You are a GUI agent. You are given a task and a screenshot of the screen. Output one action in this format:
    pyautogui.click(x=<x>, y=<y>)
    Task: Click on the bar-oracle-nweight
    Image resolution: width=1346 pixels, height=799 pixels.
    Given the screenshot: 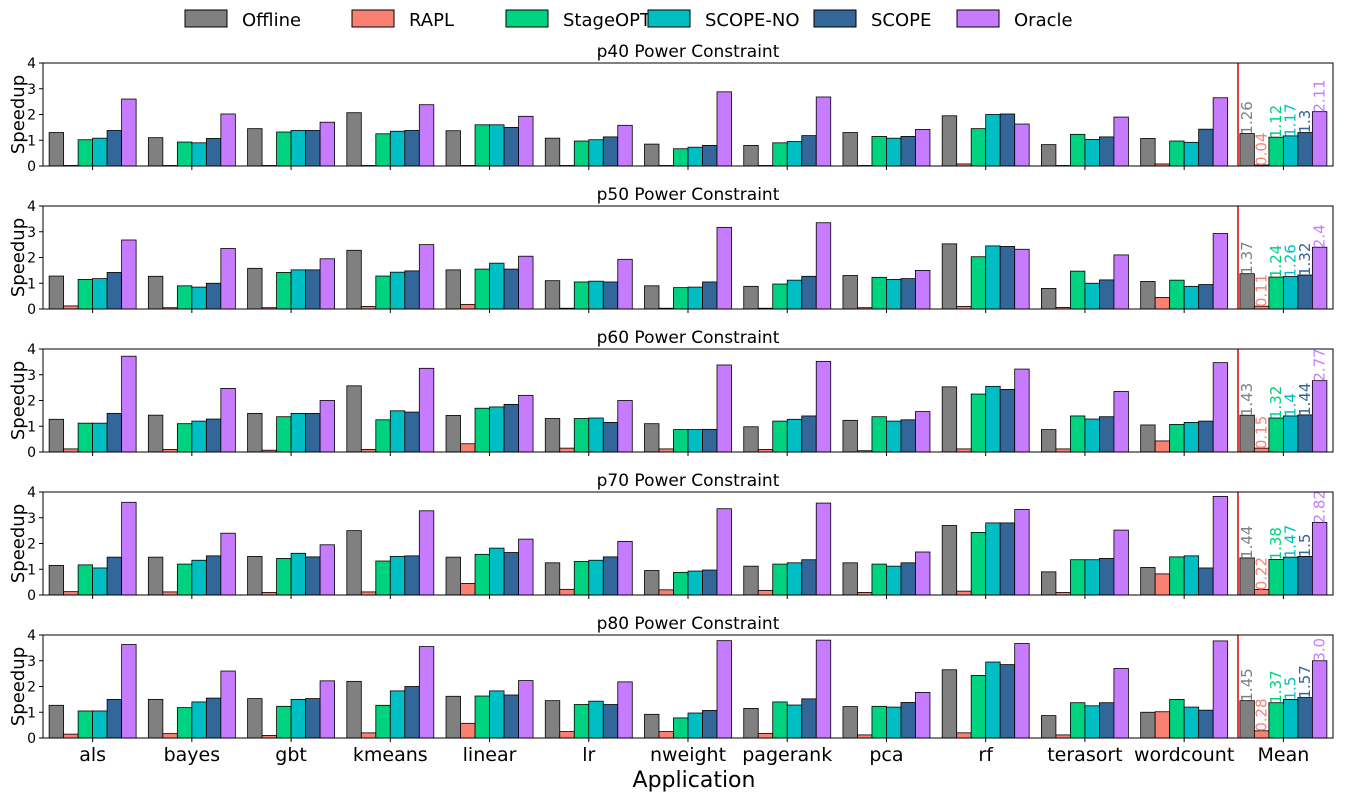 What is the action you would take?
    pyautogui.click(x=724, y=129)
    